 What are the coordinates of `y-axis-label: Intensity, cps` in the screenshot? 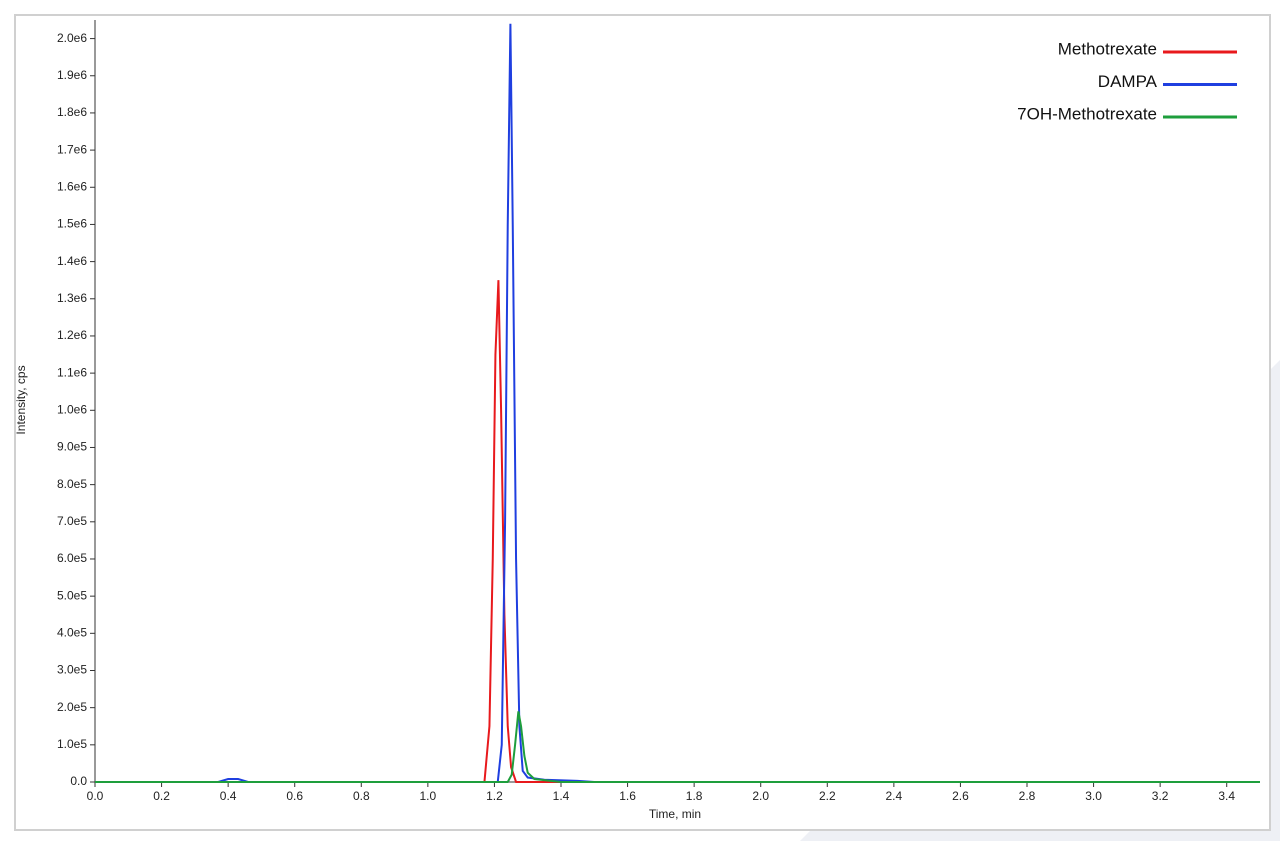 It's located at (21, 399).